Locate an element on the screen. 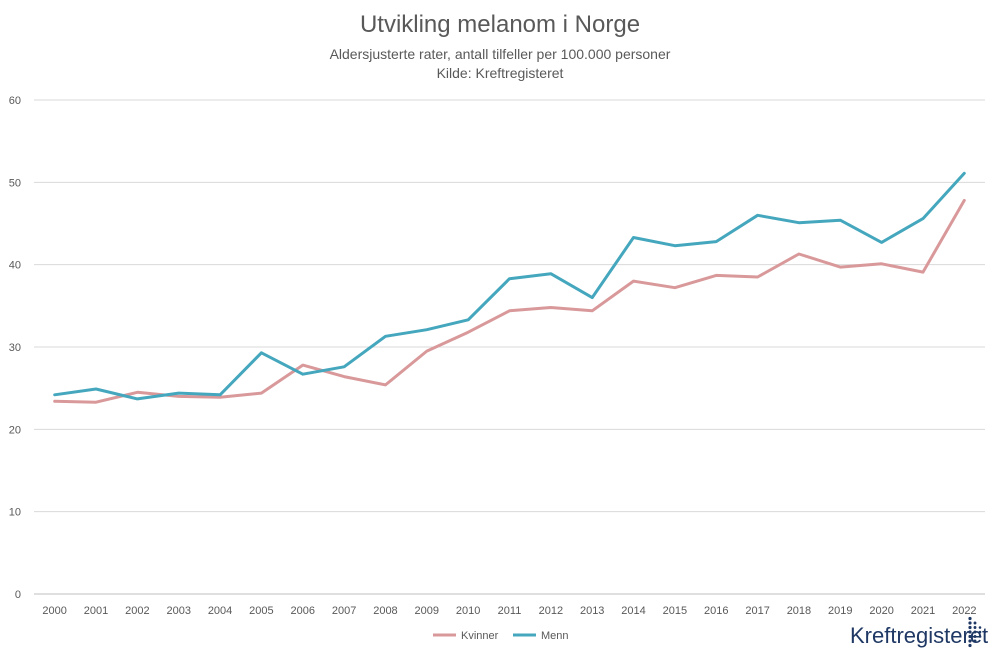 Image resolution: width=1000 pixels, height=658 pixels. x-tick-label: 2007 is located at coordinates (344, 611).